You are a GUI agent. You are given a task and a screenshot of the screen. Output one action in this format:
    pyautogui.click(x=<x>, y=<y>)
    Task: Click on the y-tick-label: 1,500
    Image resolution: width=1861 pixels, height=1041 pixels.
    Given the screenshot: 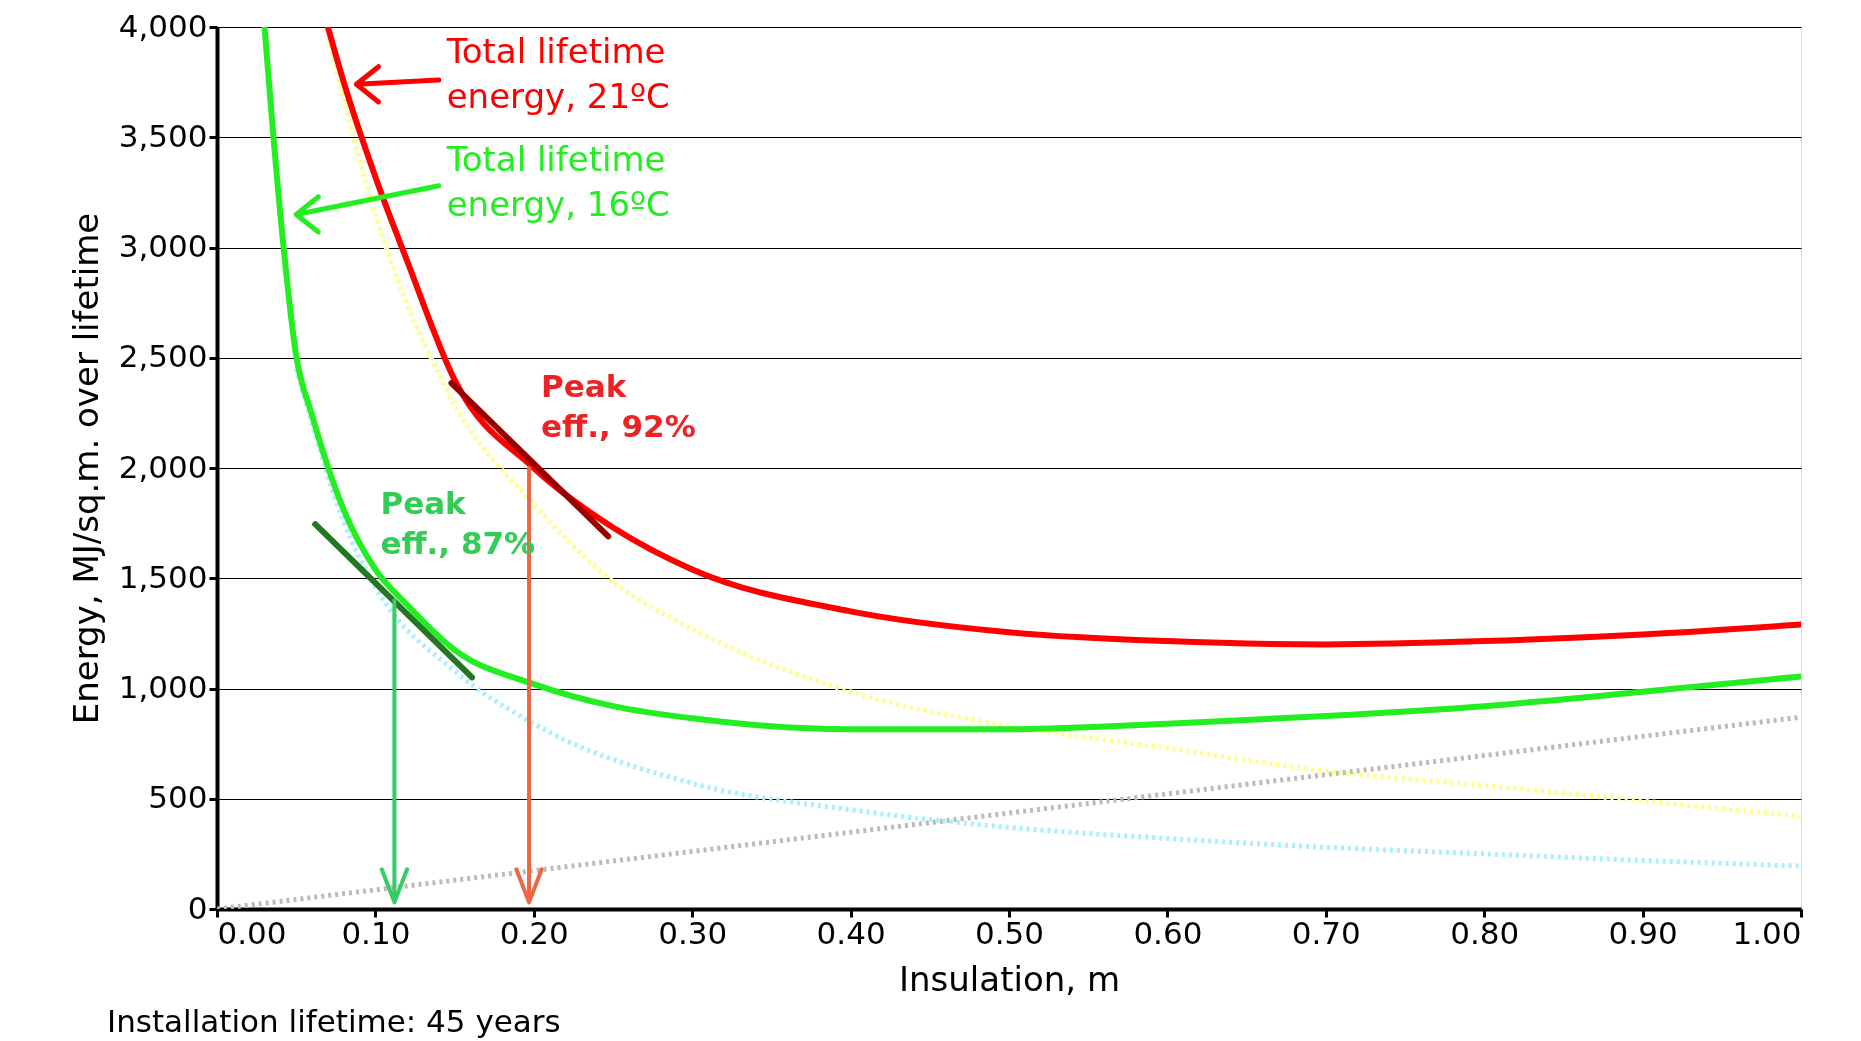 What is the action you would take?
    pyautogui.click(x=163, y=576)
    